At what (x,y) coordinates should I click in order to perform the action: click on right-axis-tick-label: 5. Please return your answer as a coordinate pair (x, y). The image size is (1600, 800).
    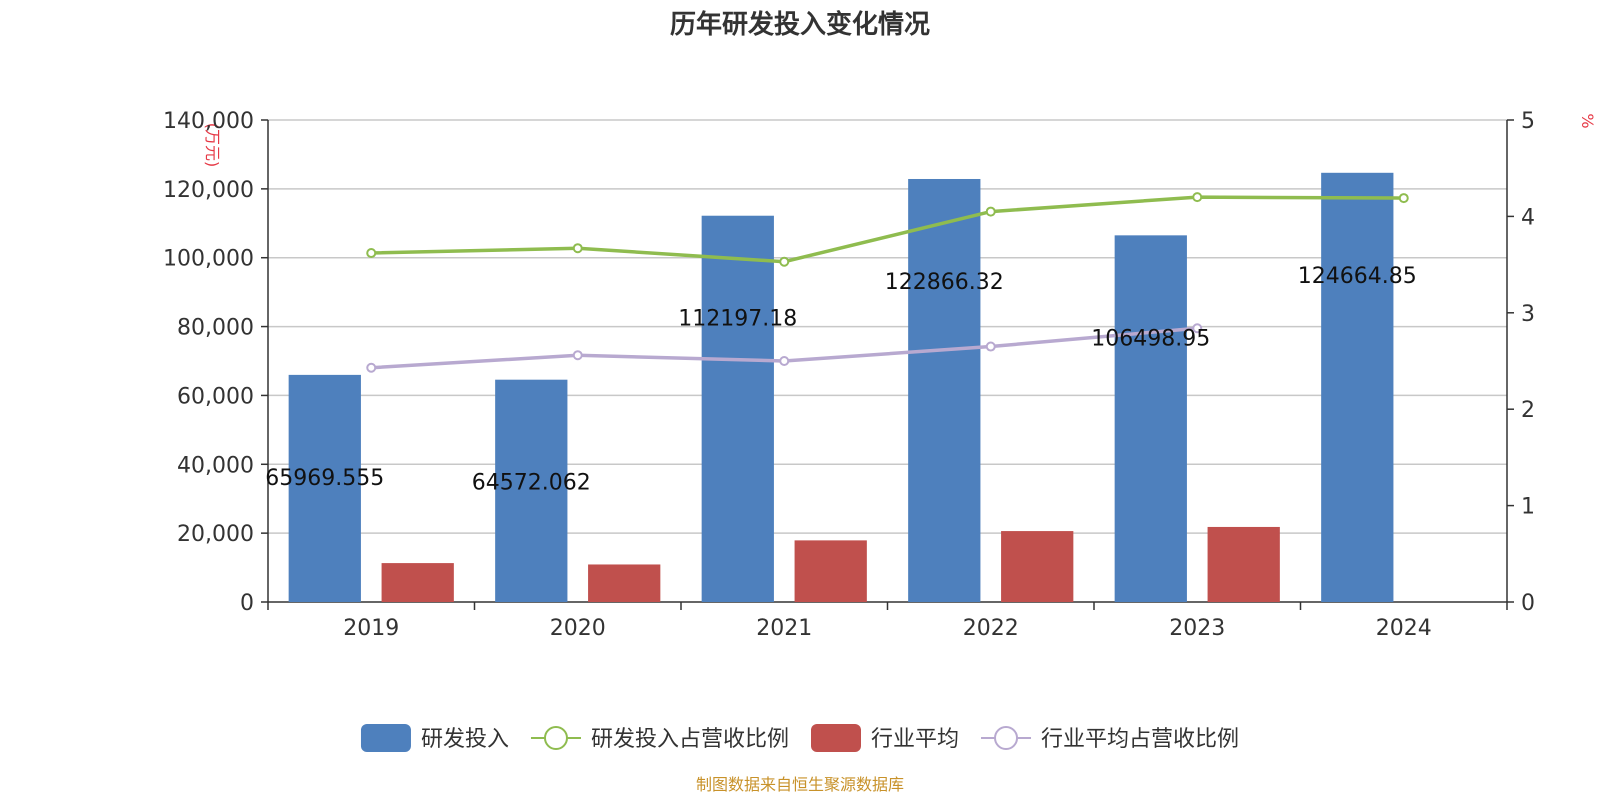
    Looking at the image, I should click on (1528, 121).